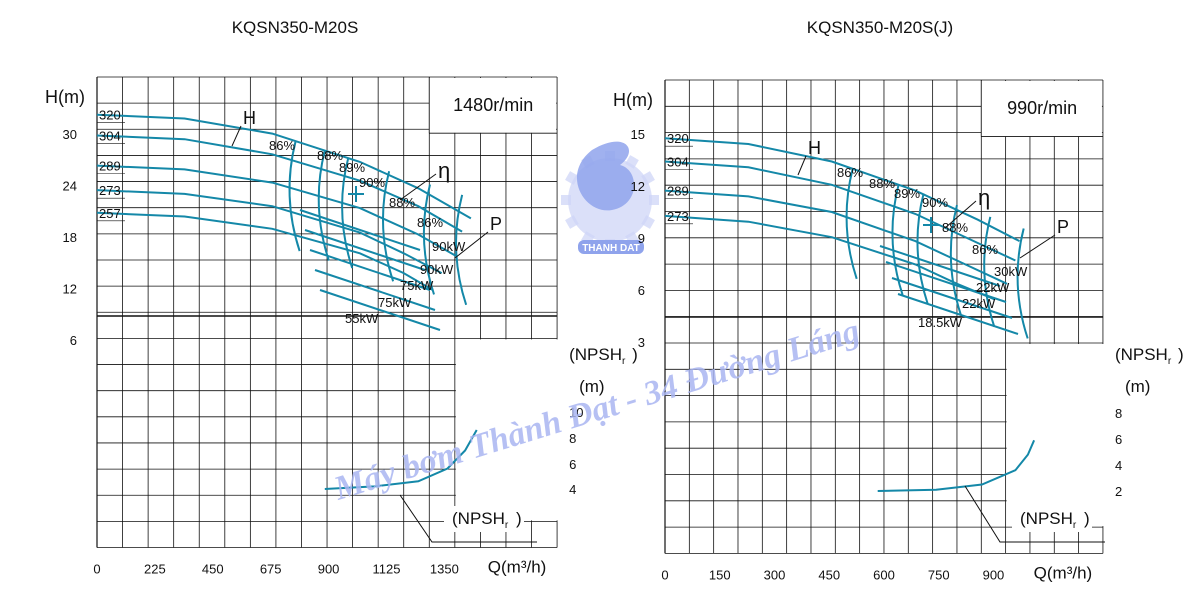 This screenshot has width=1200, height=600. I want to click on x-tick-label: 300, so click(775, 574).